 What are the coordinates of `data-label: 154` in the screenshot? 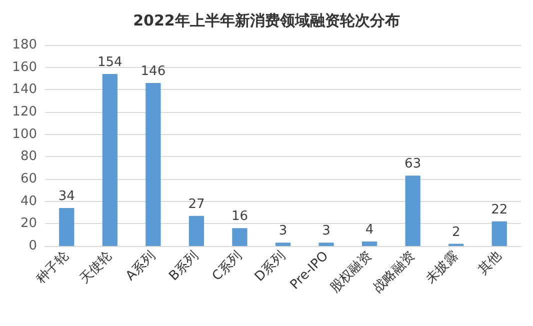 It's located at (109, 62).